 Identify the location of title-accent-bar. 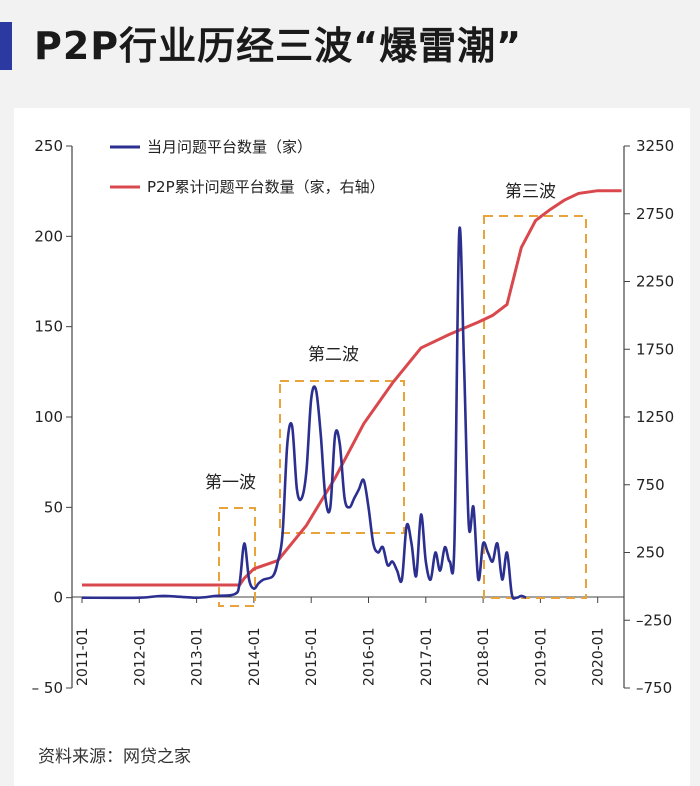
(6, 46).